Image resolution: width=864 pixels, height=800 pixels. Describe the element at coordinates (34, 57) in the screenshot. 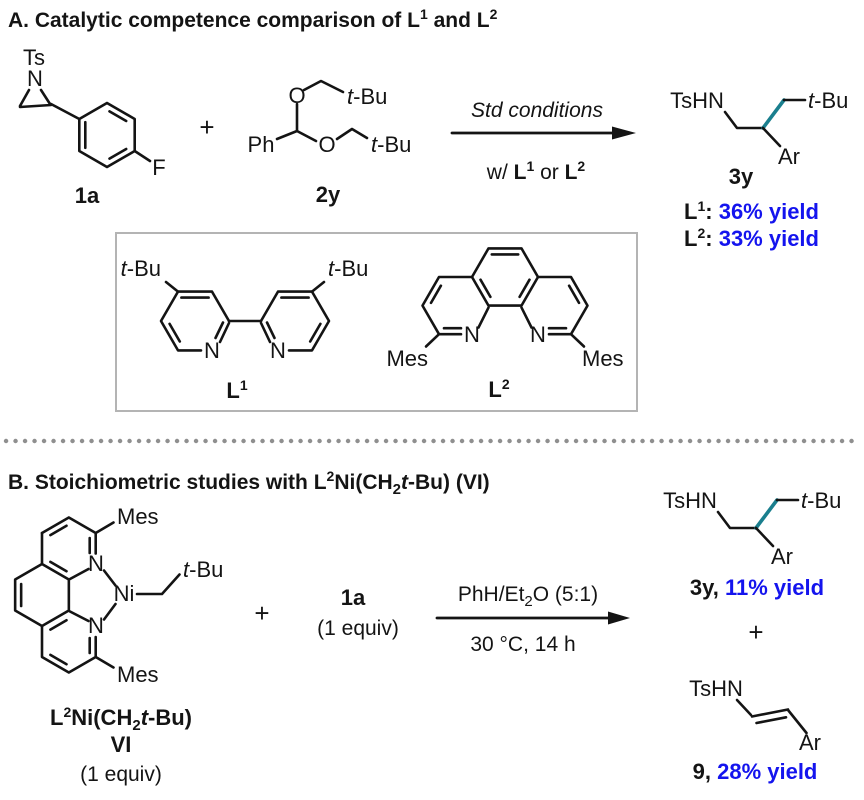

I see `tosyl-label: Ts` at that location.